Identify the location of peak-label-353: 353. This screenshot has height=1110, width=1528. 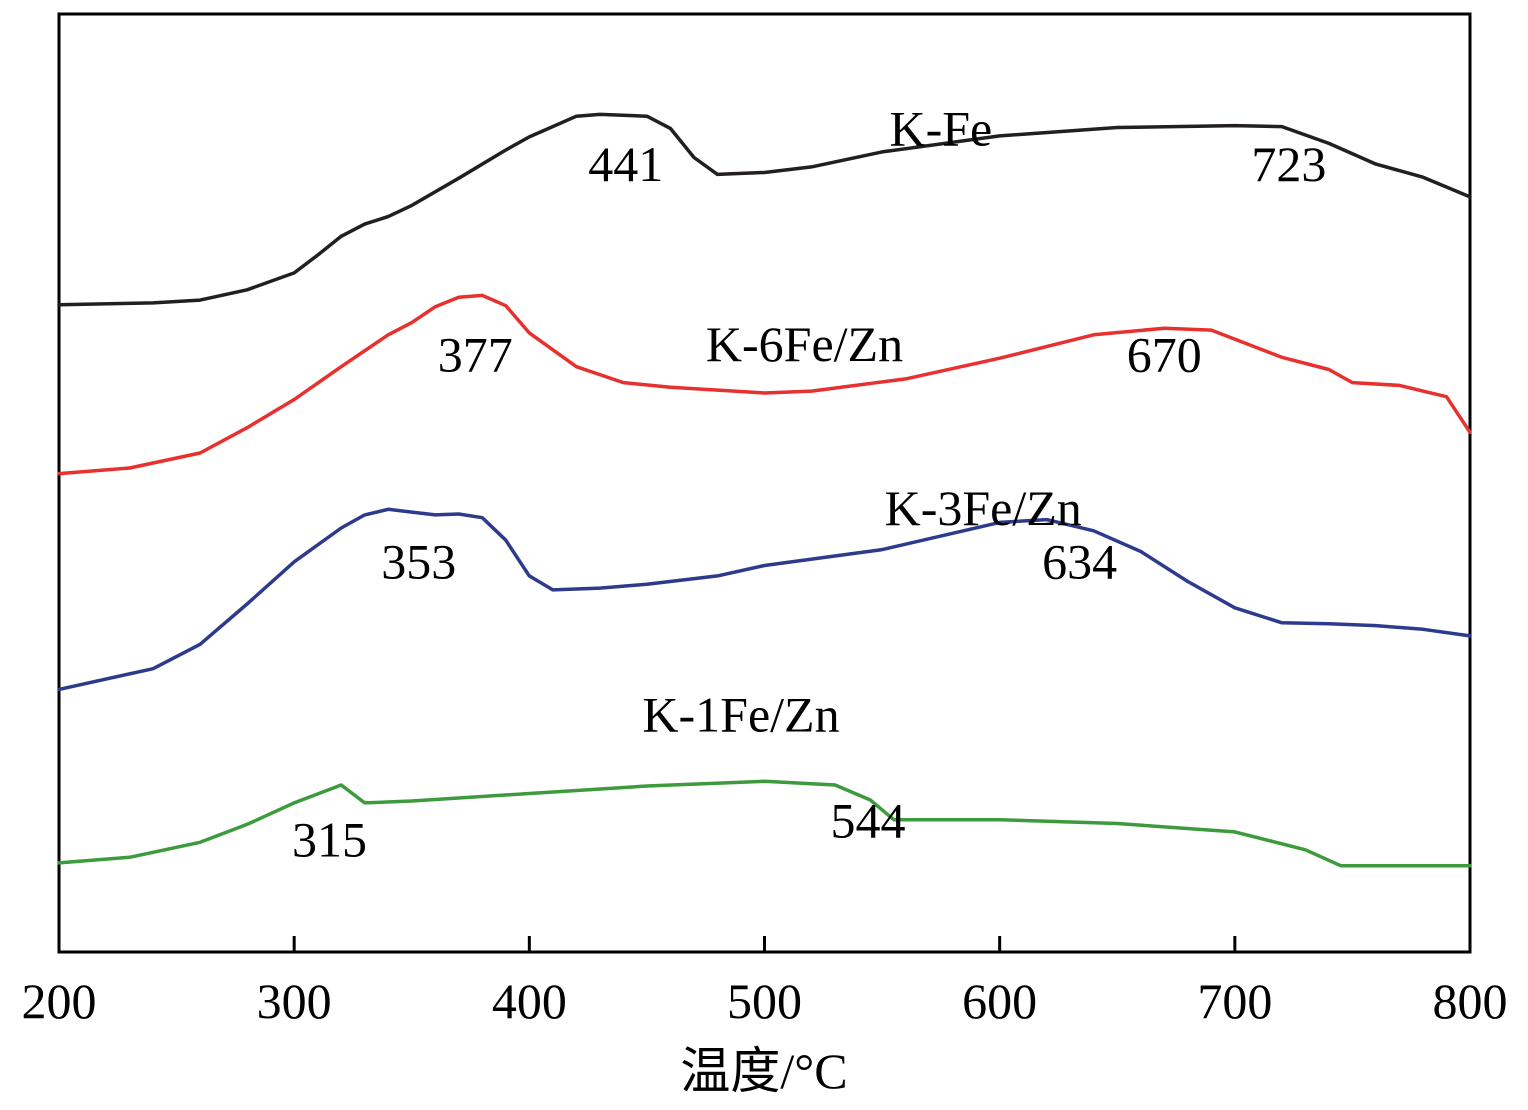
(418, 562).